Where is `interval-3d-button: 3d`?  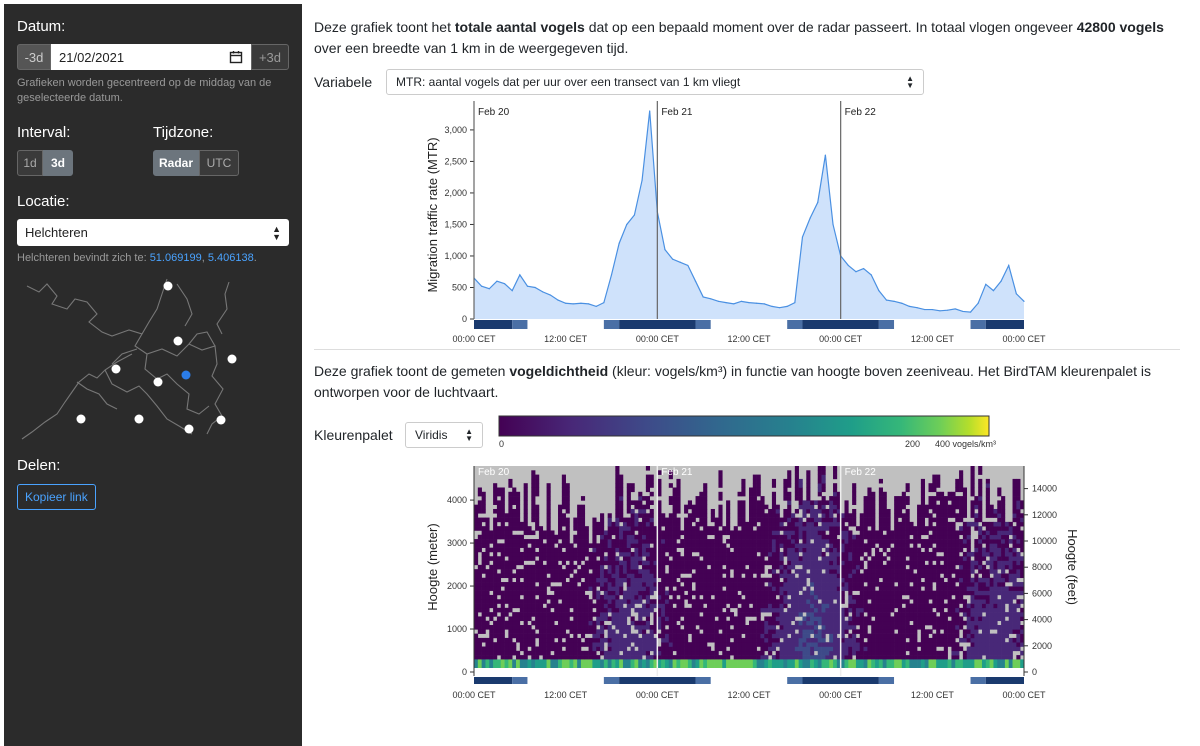
interval-3d-button: 3d is located at coordinates (58, 163).